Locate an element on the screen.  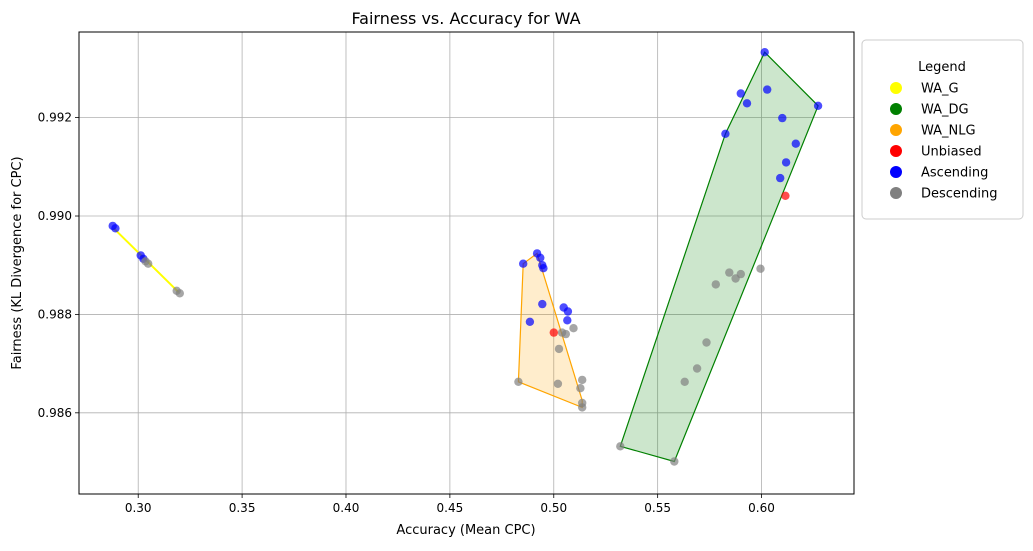
legend-item-unbiased: Unbiased is located at coordinates (936, 152).